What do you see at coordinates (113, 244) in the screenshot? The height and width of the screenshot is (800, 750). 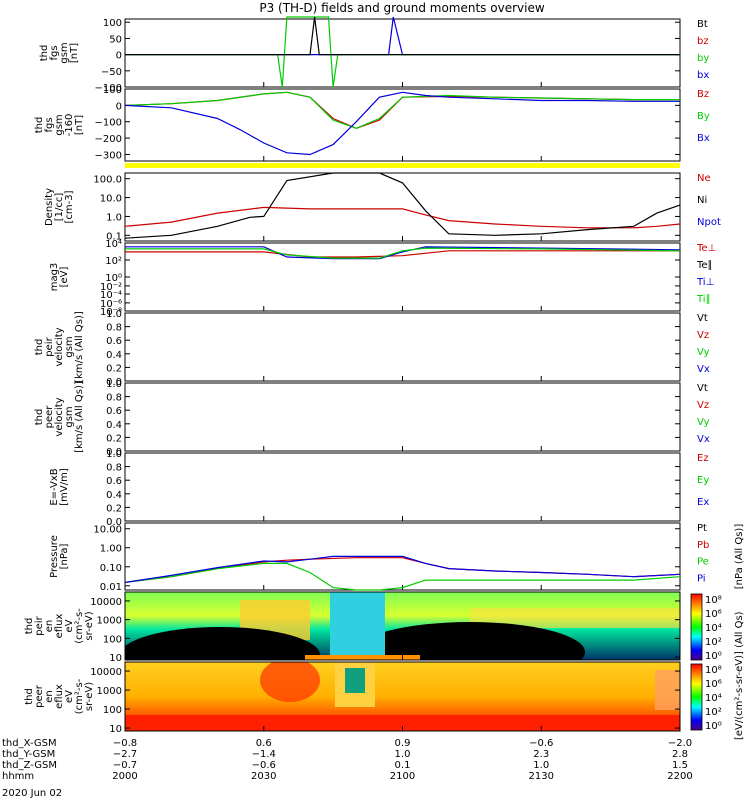 I see `y-tick-label: 10⁴` at bounding box center [113, 244].